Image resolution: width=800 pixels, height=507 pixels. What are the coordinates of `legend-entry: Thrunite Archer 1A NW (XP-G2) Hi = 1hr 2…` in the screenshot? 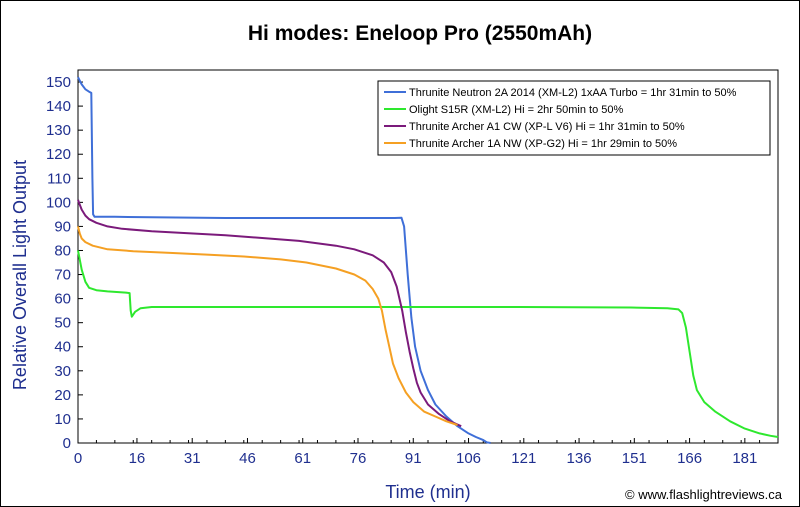 It's located at (543, 144).